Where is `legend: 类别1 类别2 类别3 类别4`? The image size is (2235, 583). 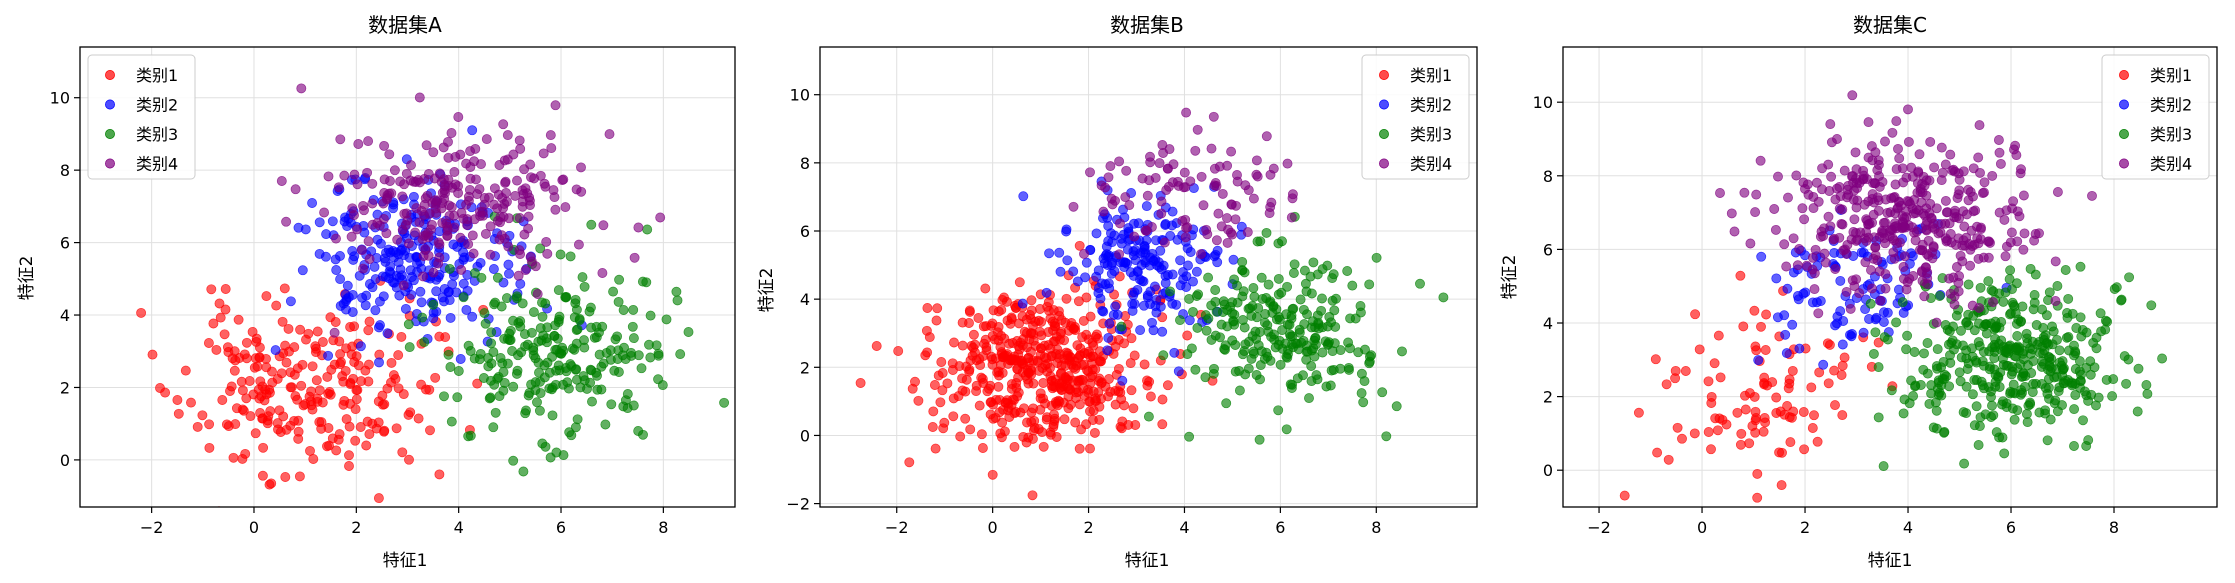 legend: 类别1 类别2 类别3 类别4 is located at coordinates (2155, 117).